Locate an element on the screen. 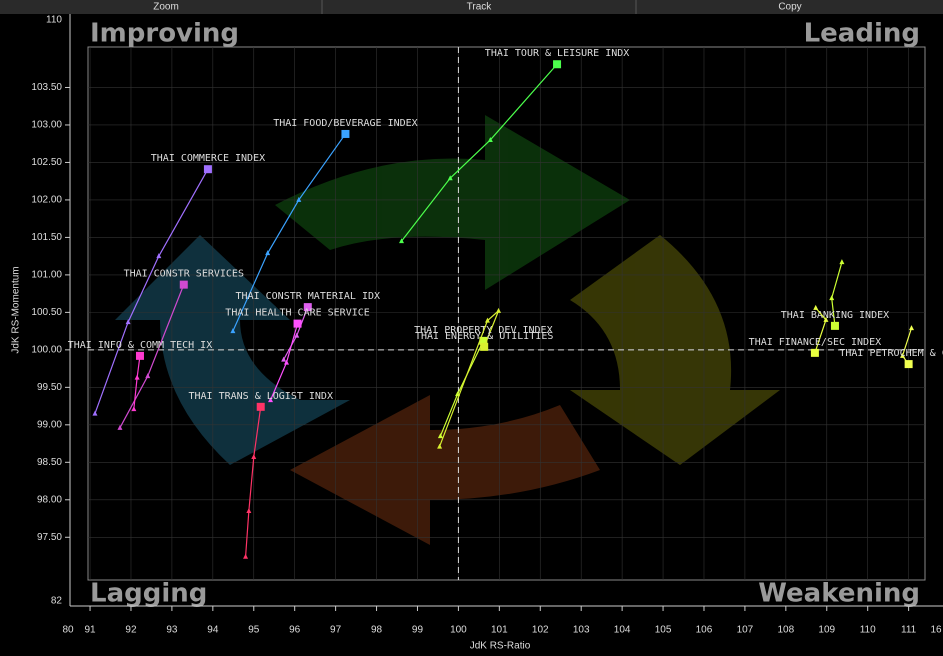  y-tick-label: 102.00 is located at coordinates (46, 200).